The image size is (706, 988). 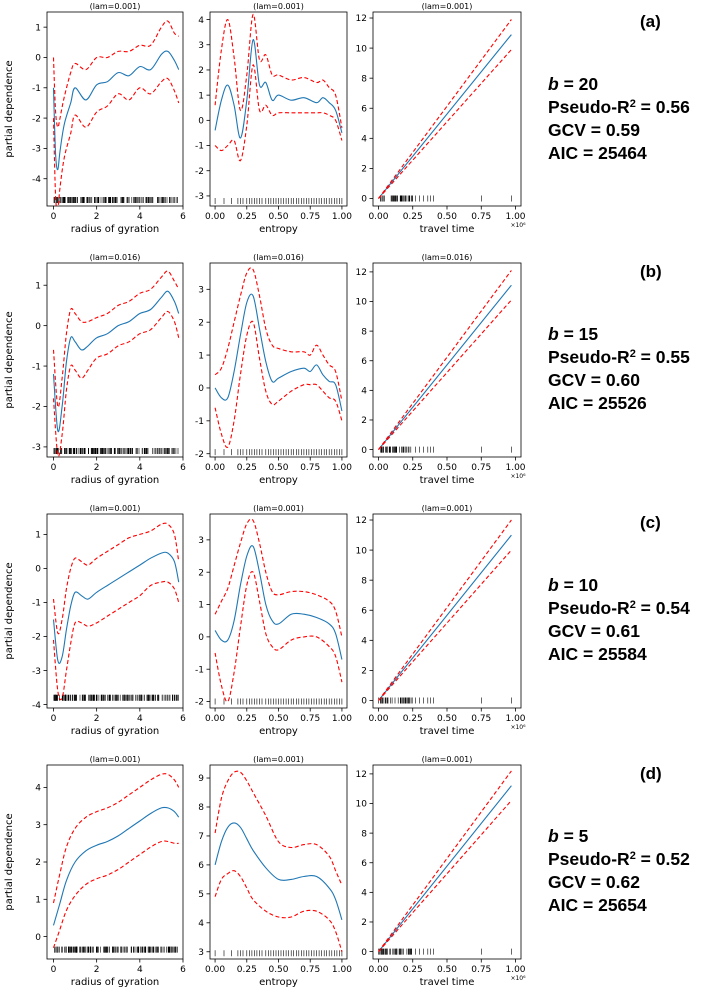 What do you see at coordinates (576, 836) in the screenshot?
I see `bandwidth-value: = 5` at bounding box center [576, 836].